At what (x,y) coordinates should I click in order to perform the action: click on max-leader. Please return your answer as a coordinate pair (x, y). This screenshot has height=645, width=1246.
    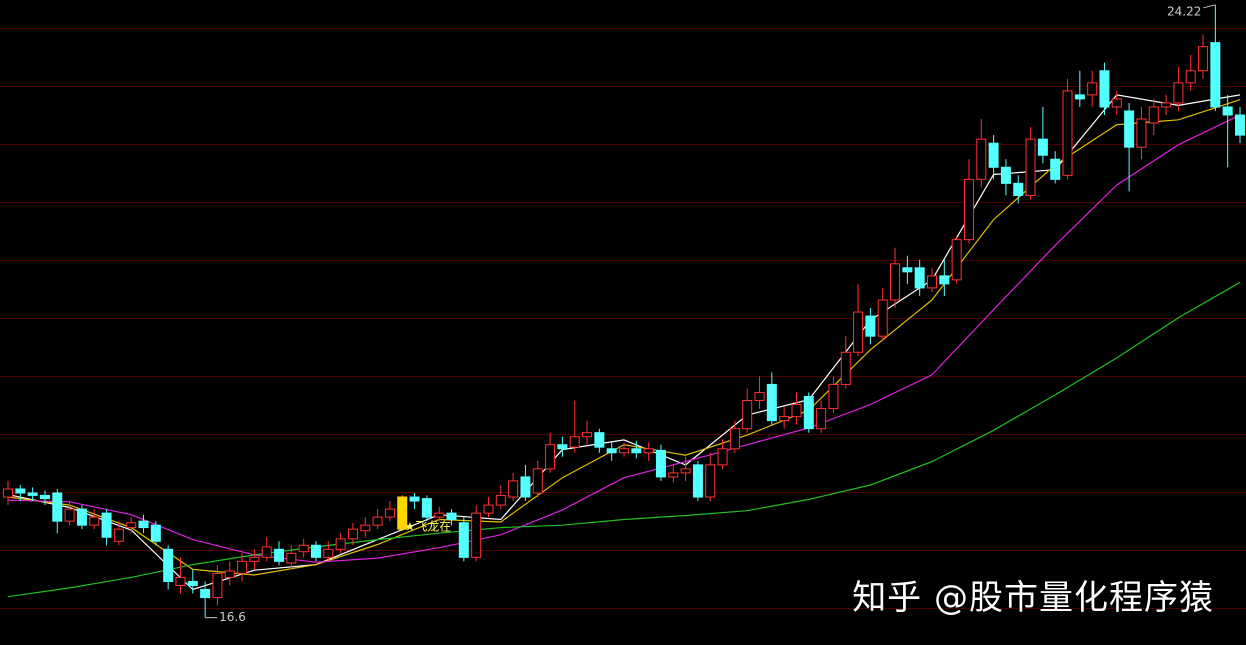
    Looking at the image, I should click on (1209, 6).